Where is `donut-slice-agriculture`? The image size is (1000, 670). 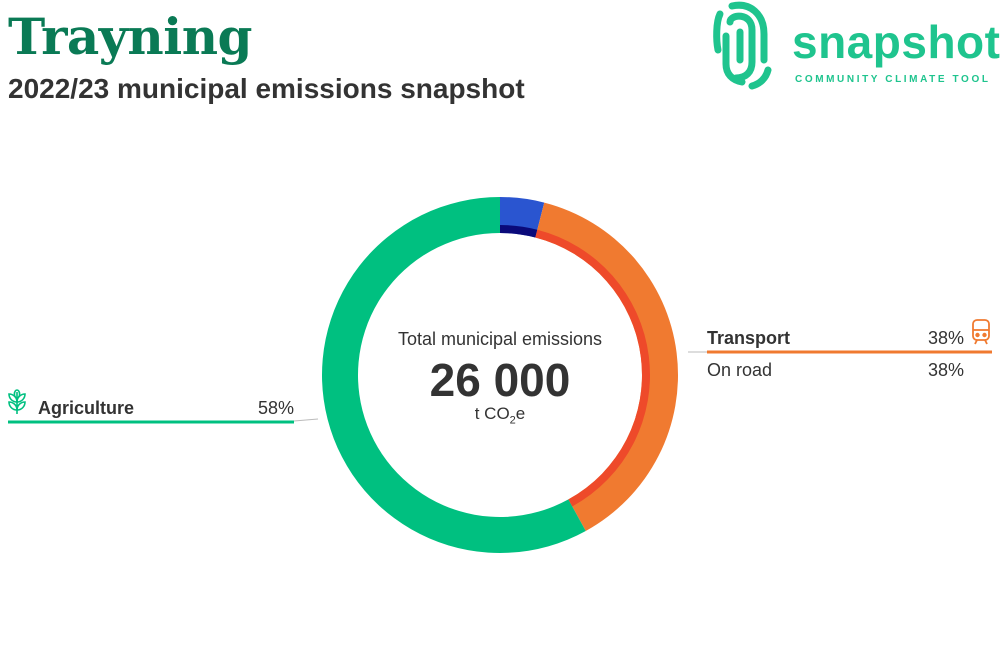
donut-slice-agriculture is located at coordinates (454, 375).